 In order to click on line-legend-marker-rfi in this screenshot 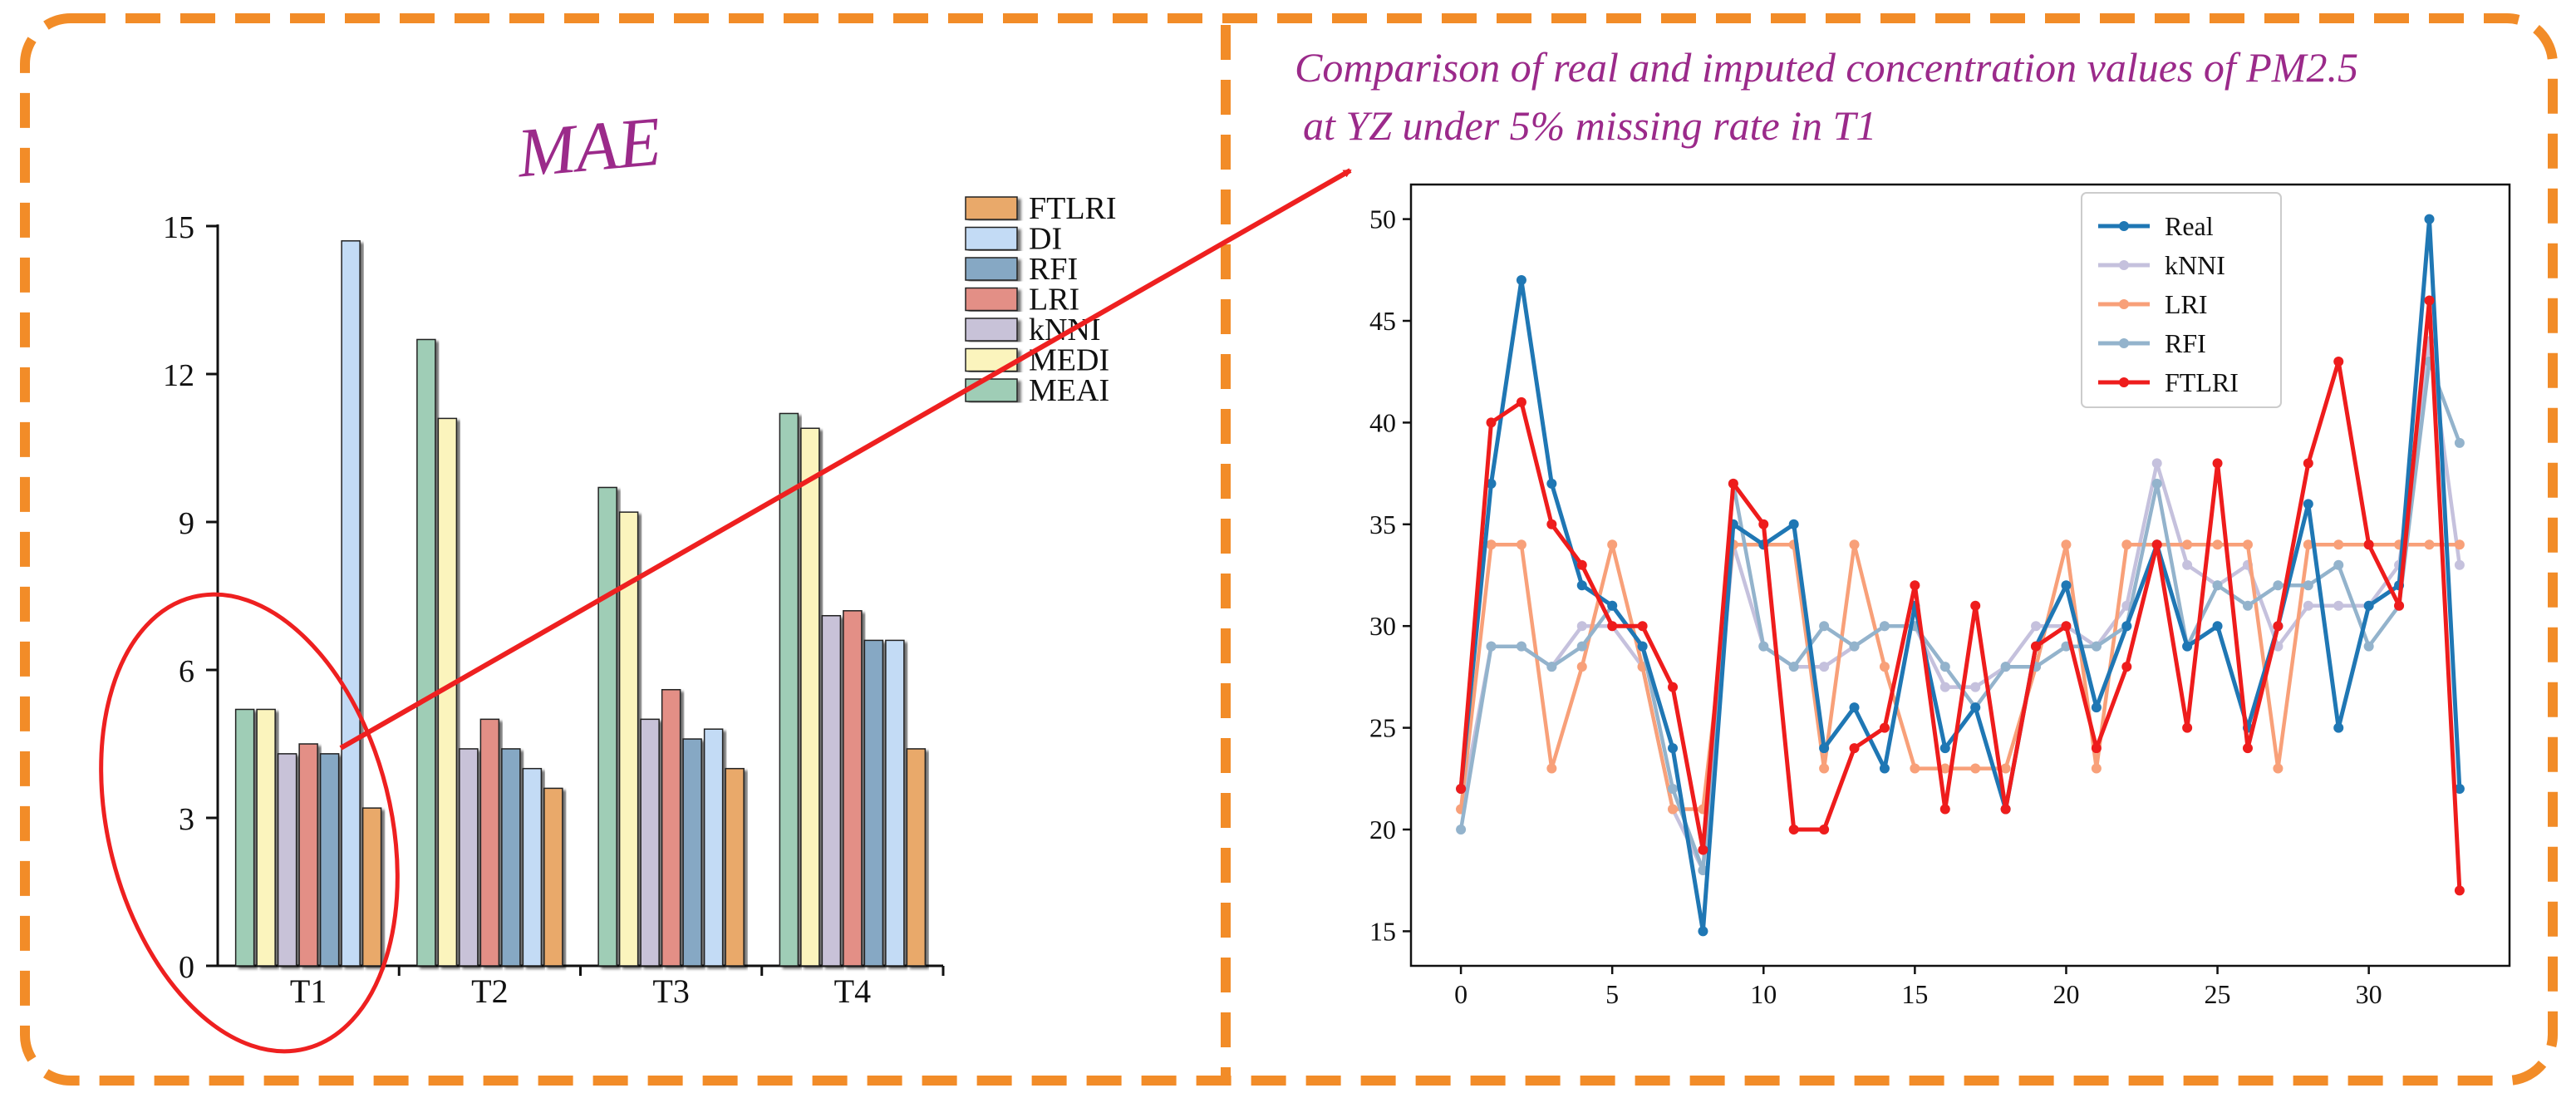, I will do `click(2124, 343)`.